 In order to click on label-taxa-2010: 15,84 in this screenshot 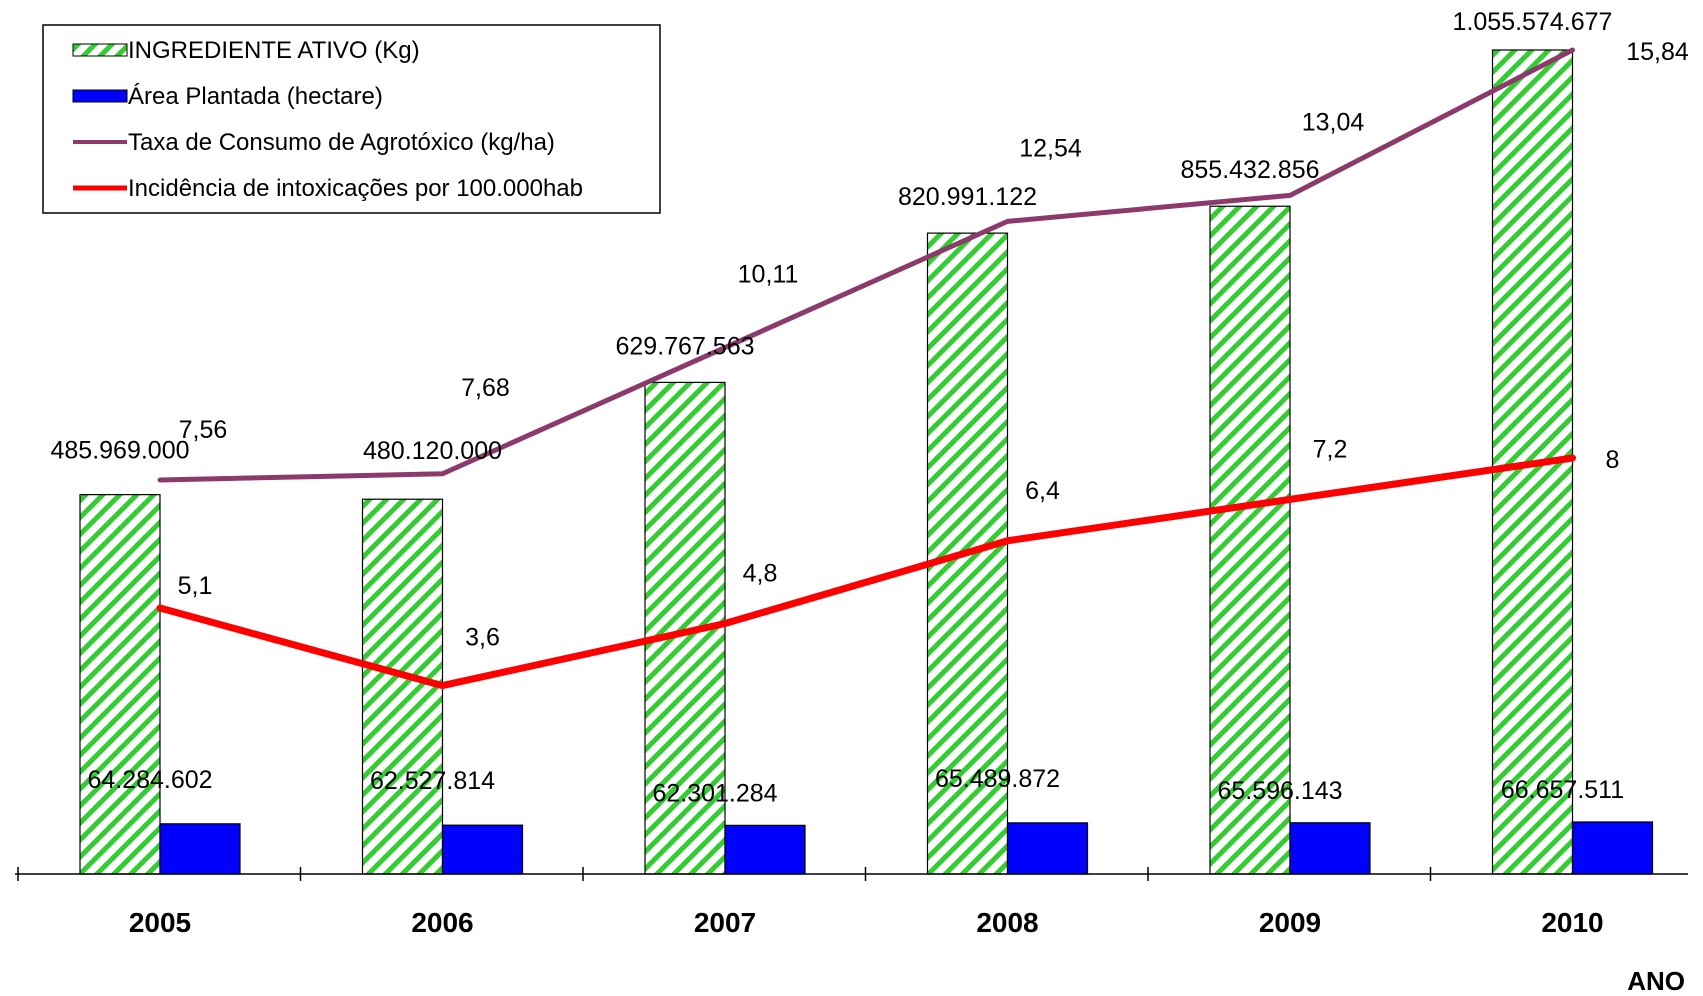, I will do `click(1657, 52)`.